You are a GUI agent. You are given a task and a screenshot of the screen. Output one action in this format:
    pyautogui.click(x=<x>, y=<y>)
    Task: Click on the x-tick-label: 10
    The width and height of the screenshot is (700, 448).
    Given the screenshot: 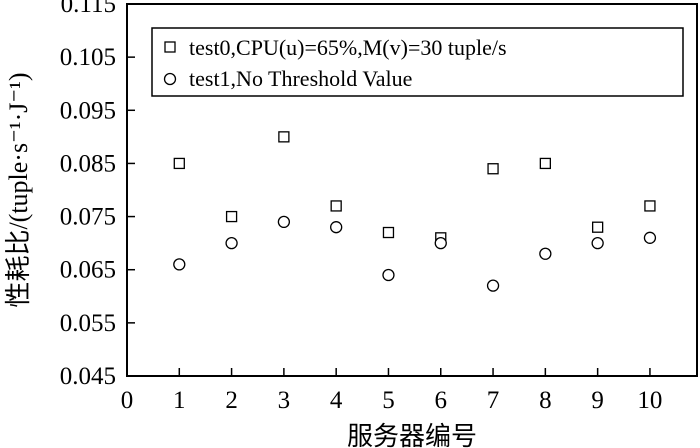 What is the action you would take?
    pyautogui.click(x=649, y=400)
    